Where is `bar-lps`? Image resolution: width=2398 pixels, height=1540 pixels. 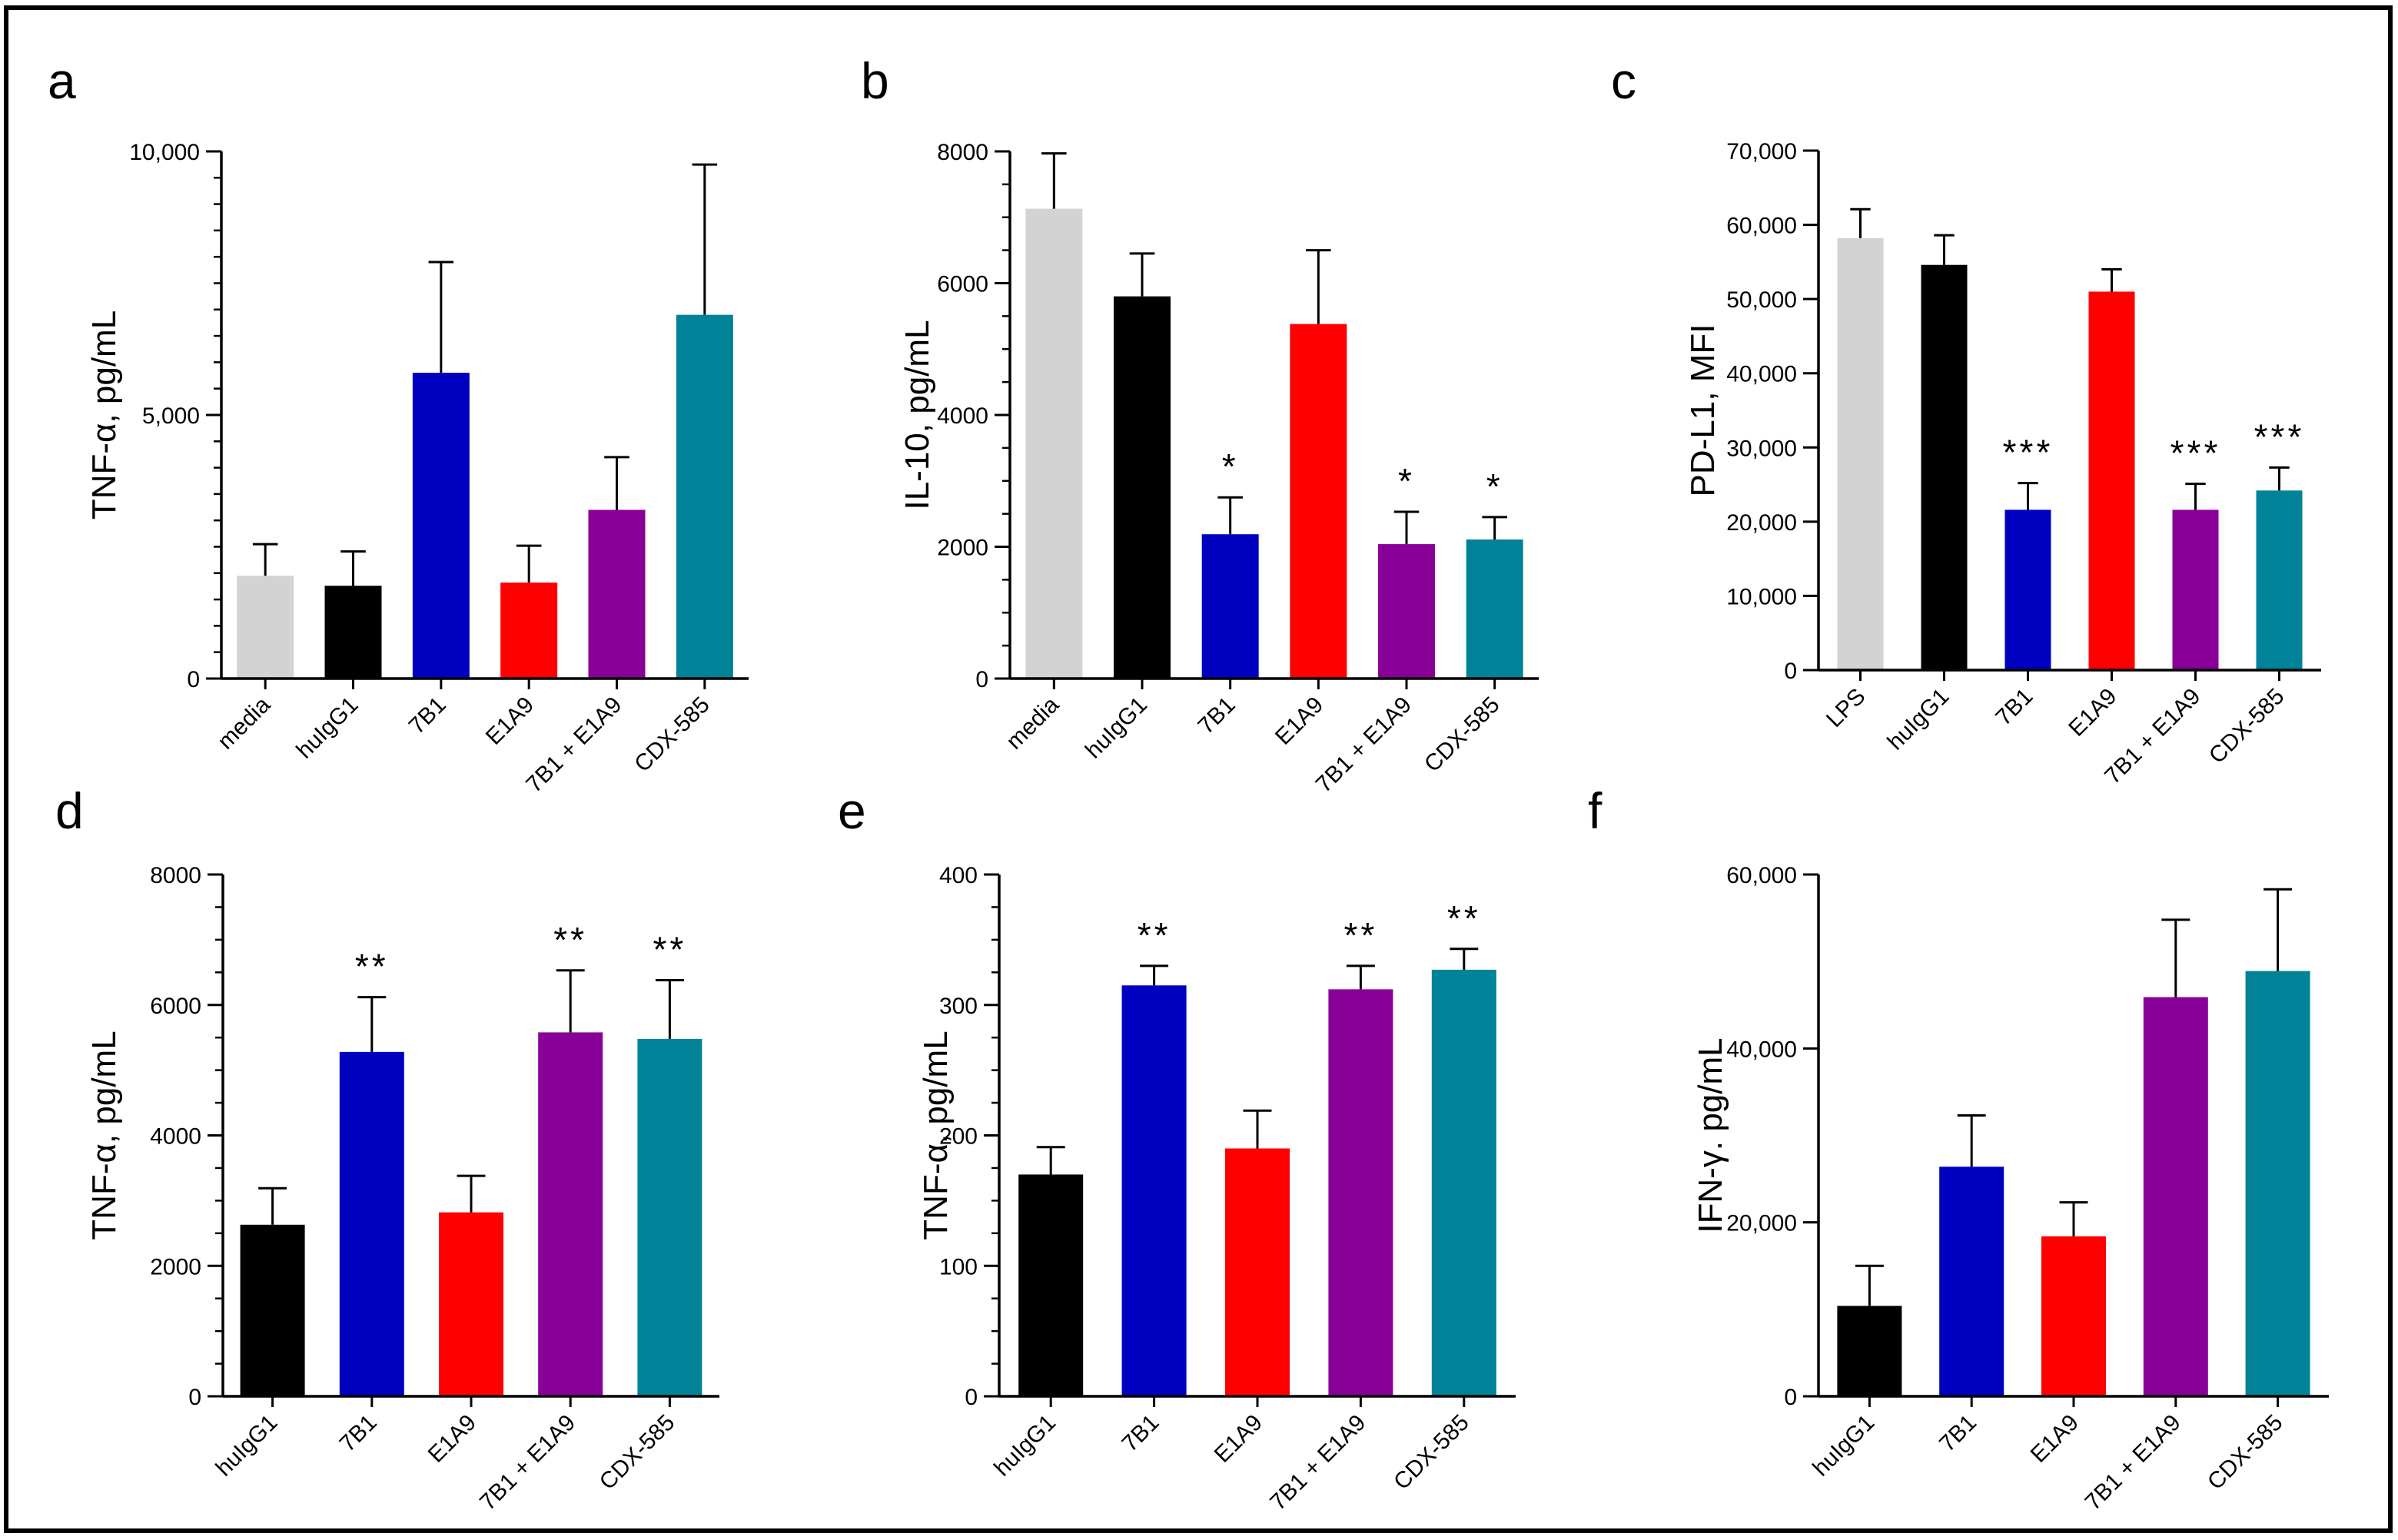
bar-lps is located at coordinates (1860, 453).